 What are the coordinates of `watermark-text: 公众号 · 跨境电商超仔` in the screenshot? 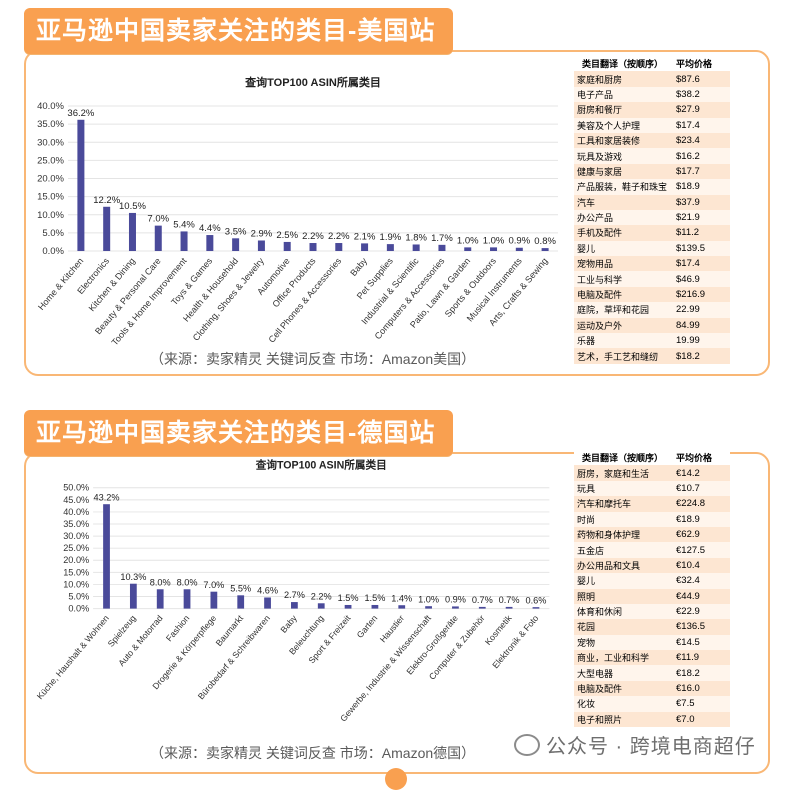 It's located at (651, 747).